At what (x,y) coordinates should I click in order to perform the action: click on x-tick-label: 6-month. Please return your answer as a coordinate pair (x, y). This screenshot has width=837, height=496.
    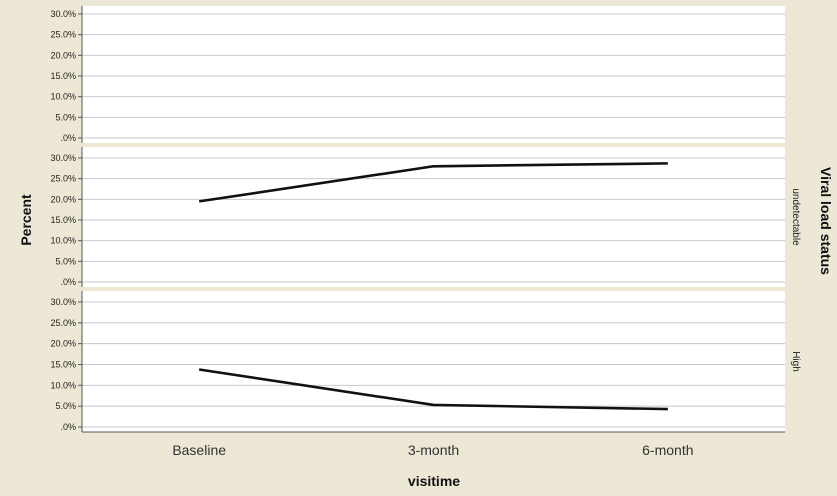
    Looking at the image, I should click on (667, 450).